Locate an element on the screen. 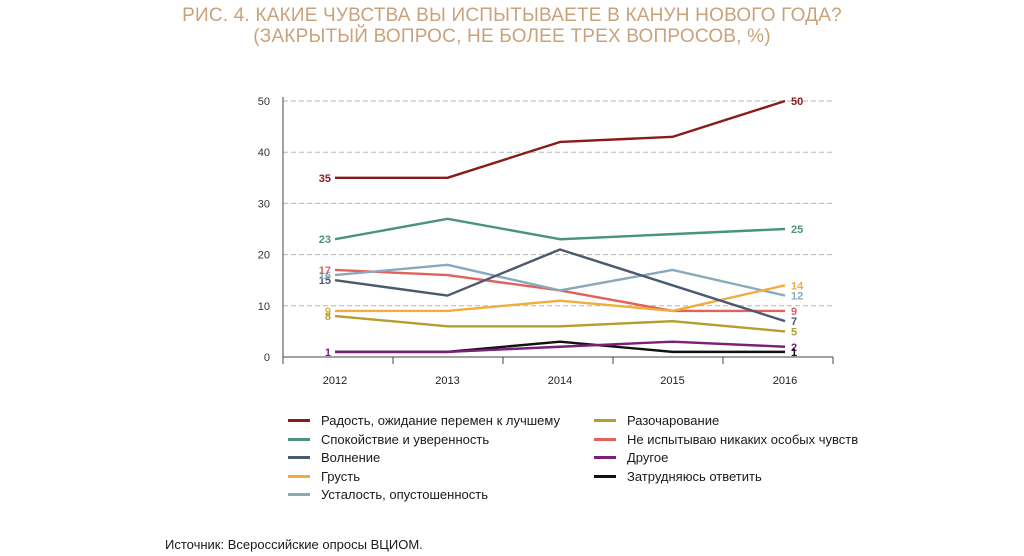  legend-item: Грусть is located at coordinates (324, 476).